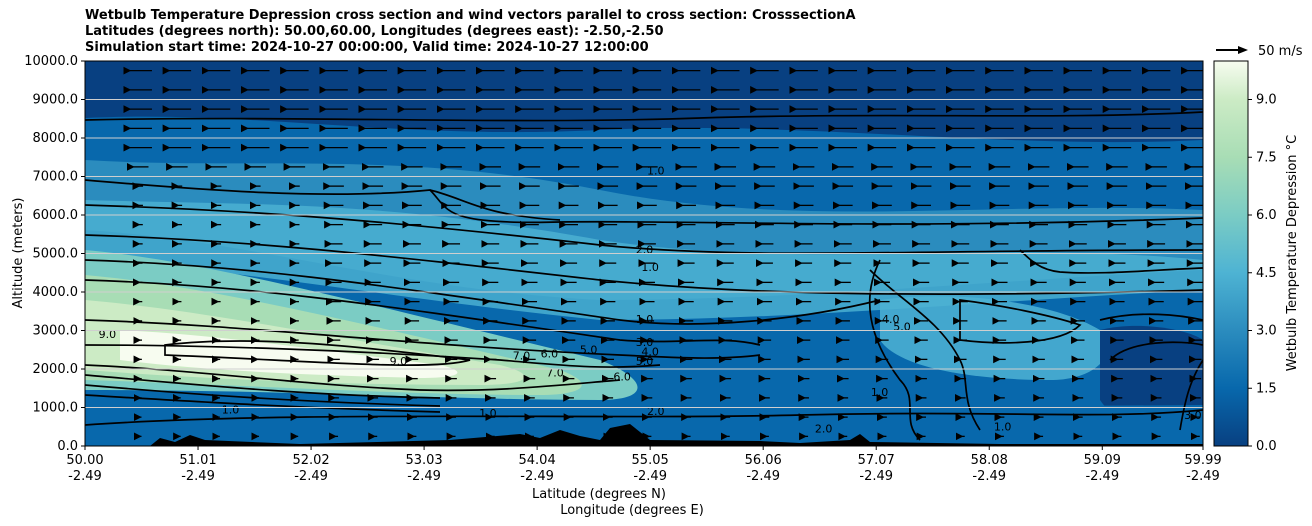  Describe the element at coordinates (56, 138) in the screenshot. I see `y-tick-label: 8000.0` at that location.